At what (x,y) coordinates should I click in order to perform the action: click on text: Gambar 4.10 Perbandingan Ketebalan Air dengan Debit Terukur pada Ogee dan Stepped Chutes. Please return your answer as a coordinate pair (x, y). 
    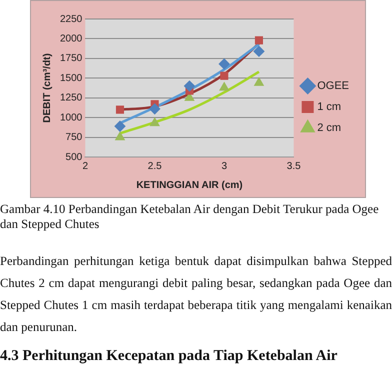
    Looking at the image, I should click on (190, 217).